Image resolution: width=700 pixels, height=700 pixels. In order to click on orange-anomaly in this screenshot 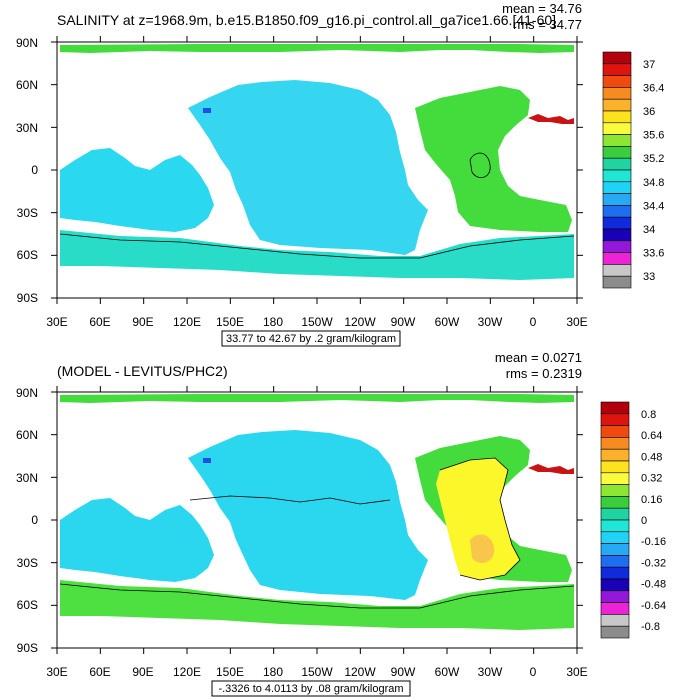, I will do `click(482, 548)`.